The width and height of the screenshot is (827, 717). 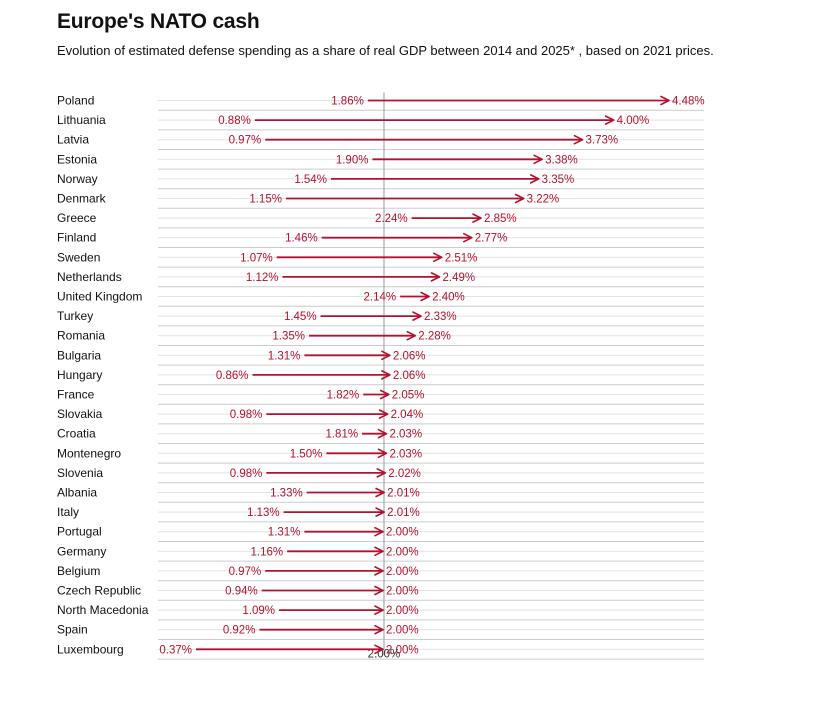 I want to click on start-value-label: 1.82%, so click(x=343, y=396).